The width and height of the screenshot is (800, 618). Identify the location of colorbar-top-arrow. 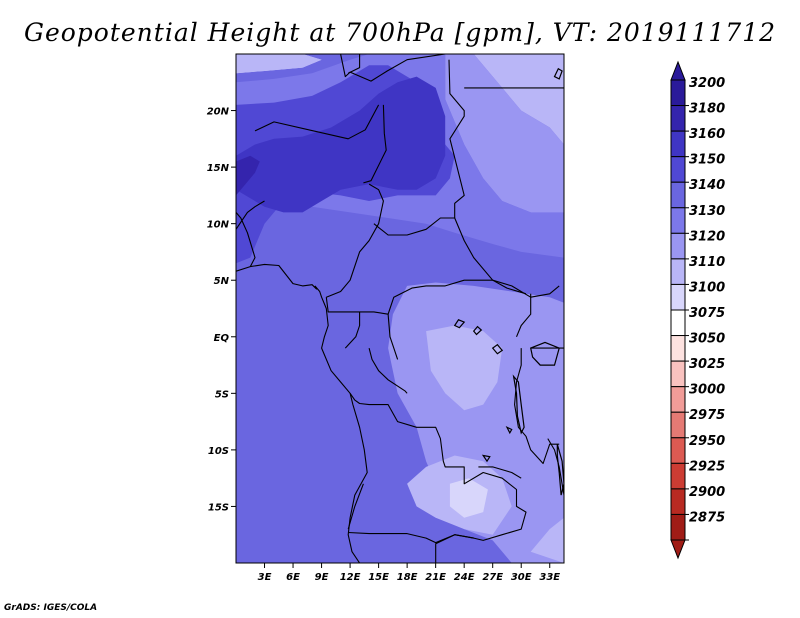
(678, 70).